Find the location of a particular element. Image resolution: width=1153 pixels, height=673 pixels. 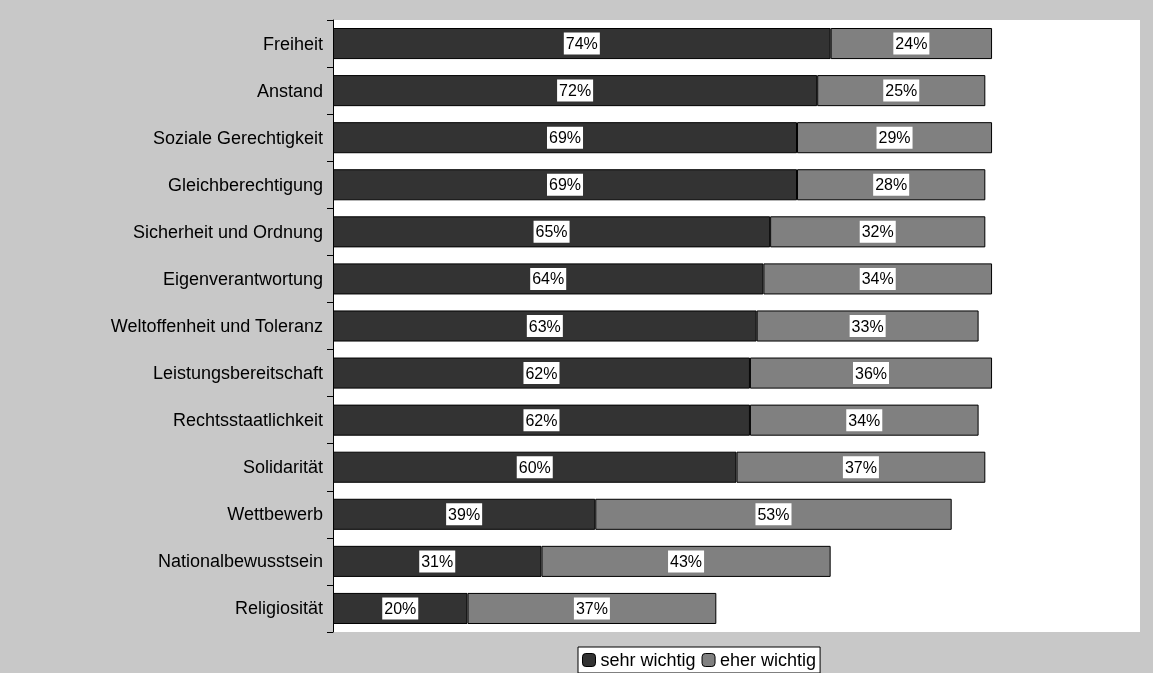

y-tick-label: Rechtsstaatlichkeit is located at coordinates (247, 420).